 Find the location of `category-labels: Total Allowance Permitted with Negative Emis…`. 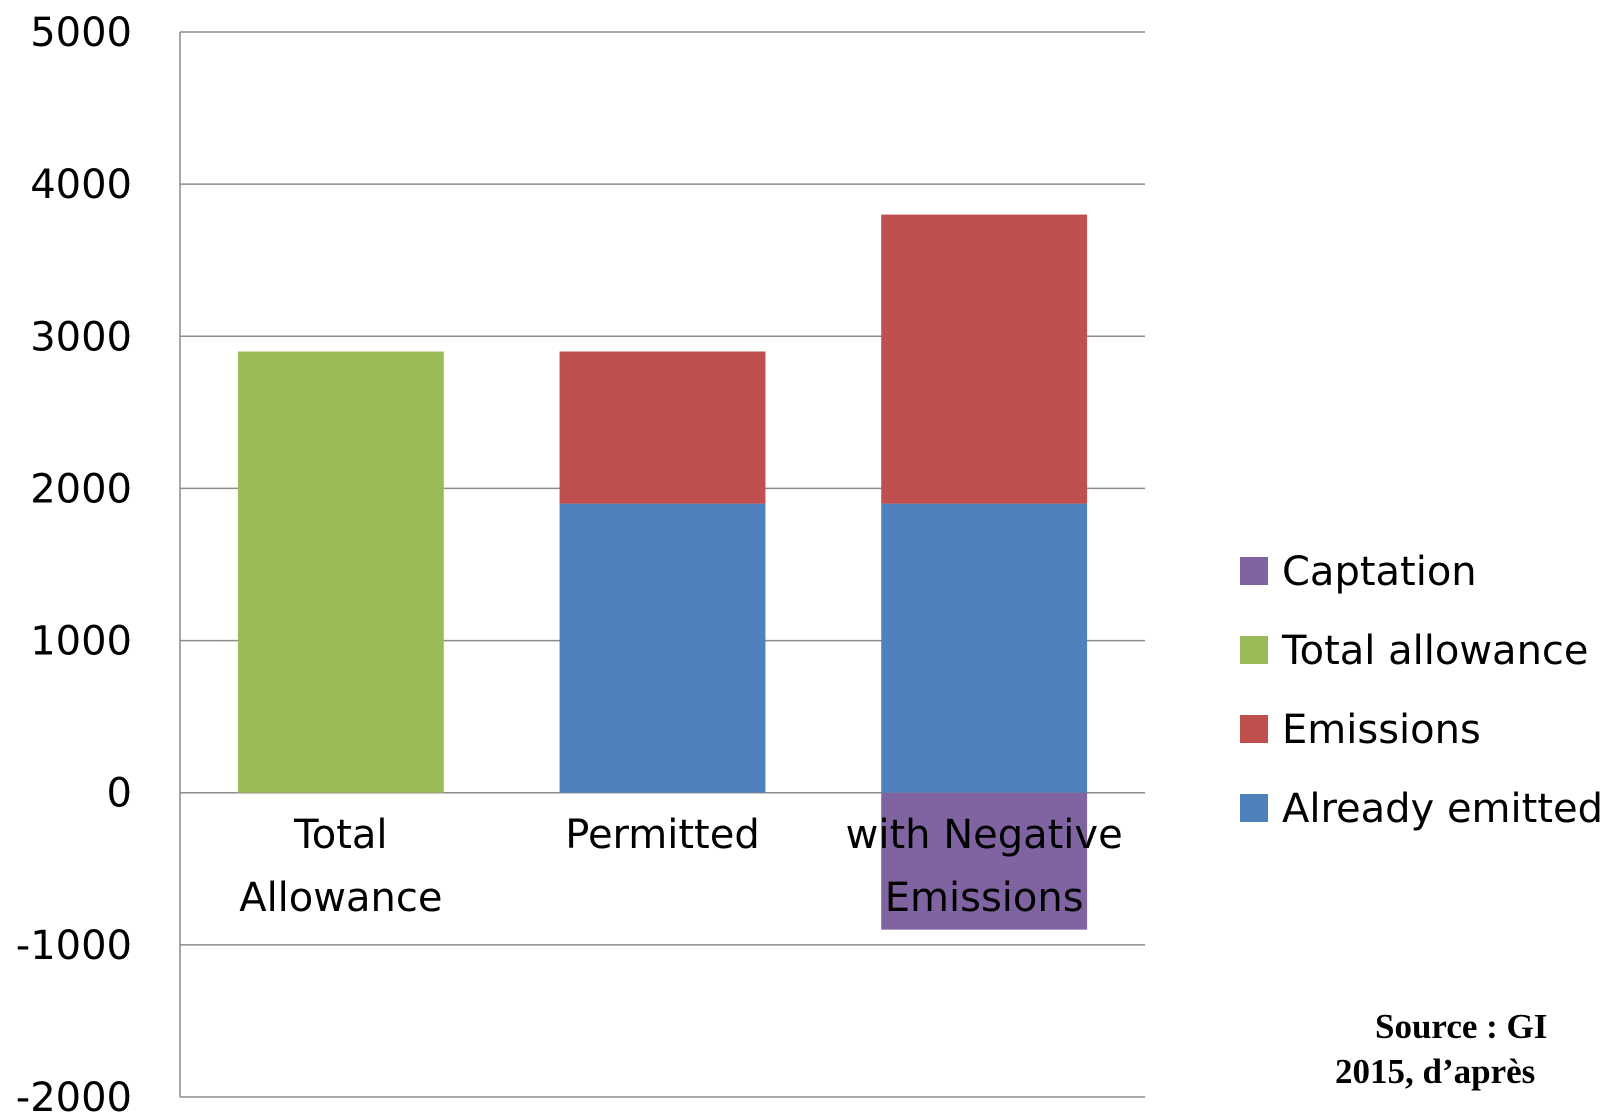

category-labels: Total Allowance Permitted with Negative Emis… is located at coordinates (681, 866).